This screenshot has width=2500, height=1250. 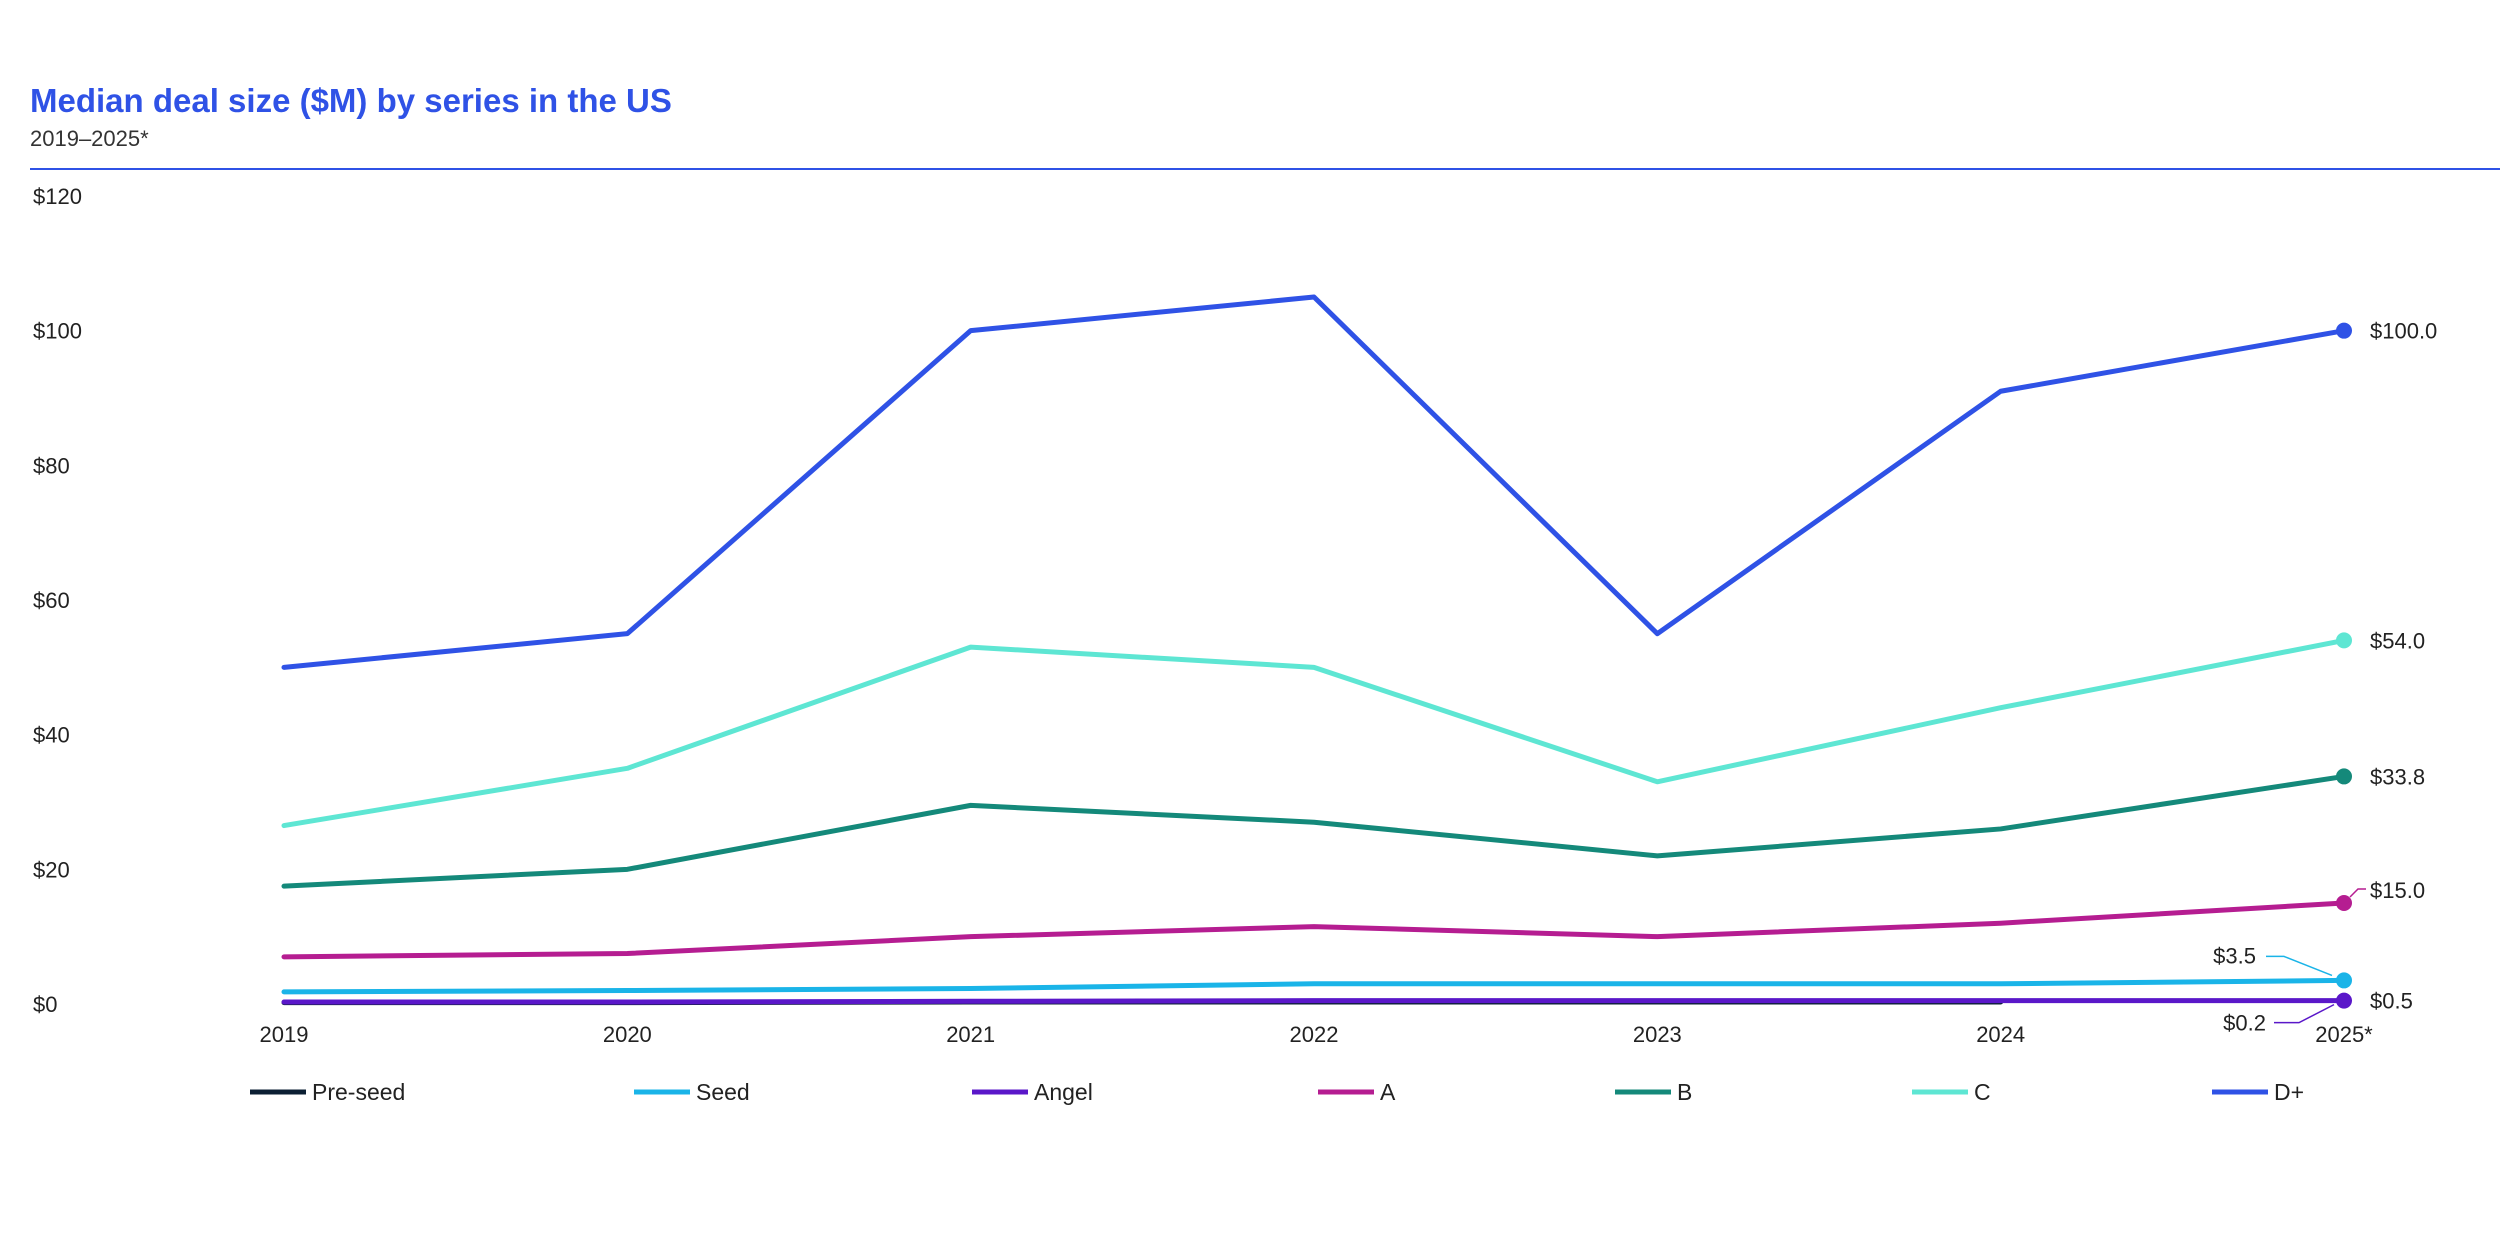 What do you see at coordinates (2397, 890) in the screenshot?
I see `data-label: $15.0` at bounding box center [2397, 890].